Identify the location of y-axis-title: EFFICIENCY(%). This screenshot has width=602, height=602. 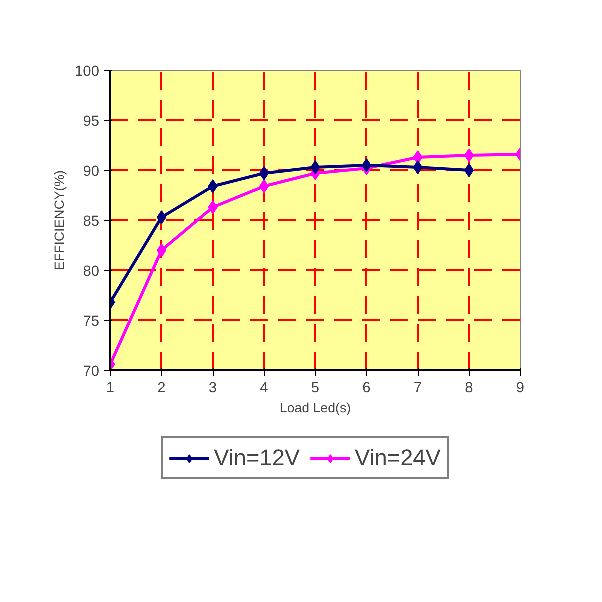
(60, 220).